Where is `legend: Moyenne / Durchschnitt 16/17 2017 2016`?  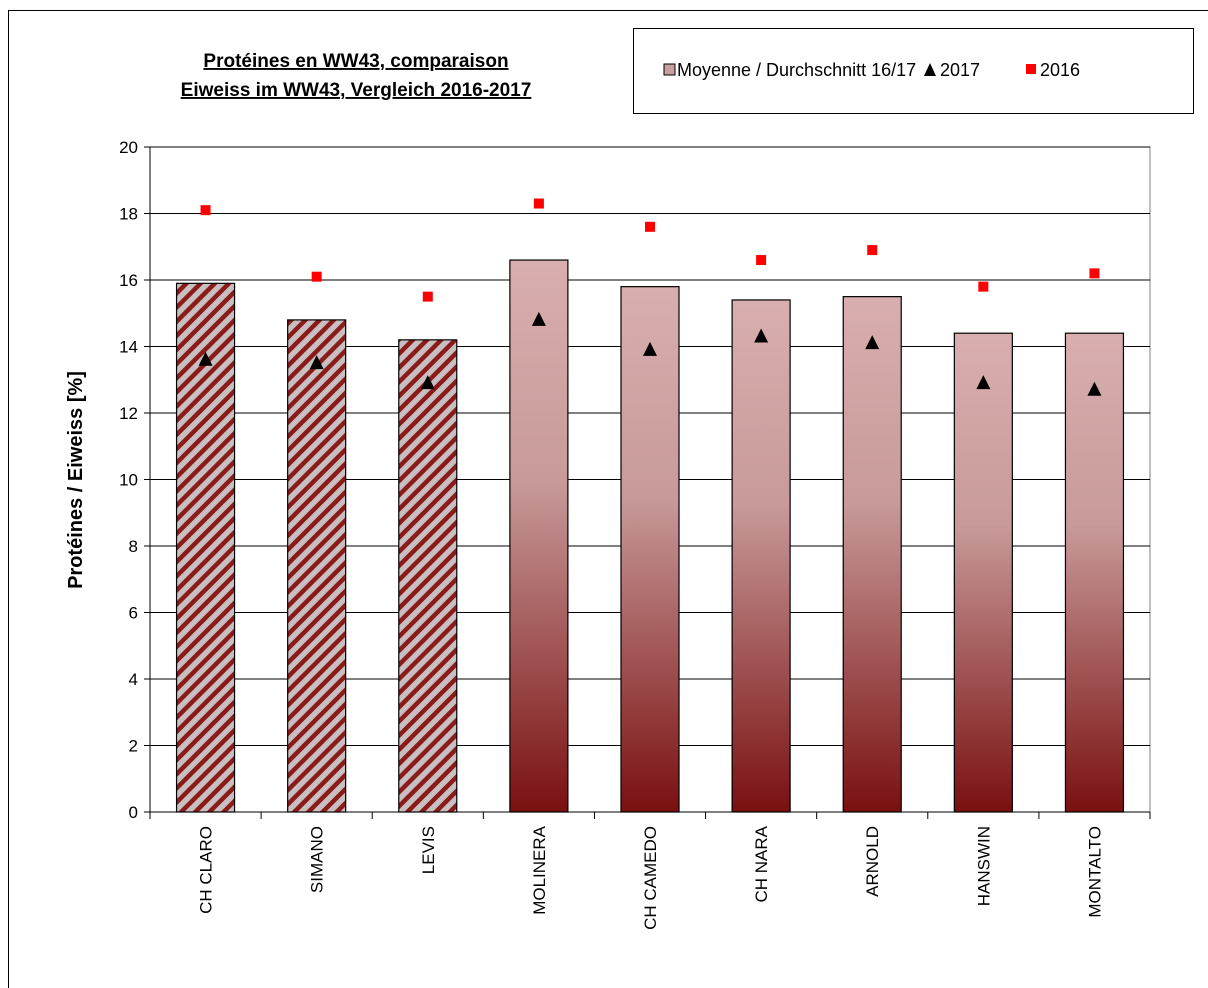
legend: Moyenne / Durchschnitt 16/17 2017 2016 is located at coordinates (913, 71).